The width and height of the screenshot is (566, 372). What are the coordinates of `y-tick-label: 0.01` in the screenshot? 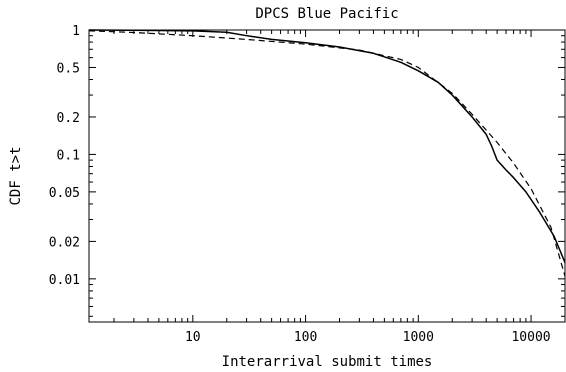 It's located at (64, 280).